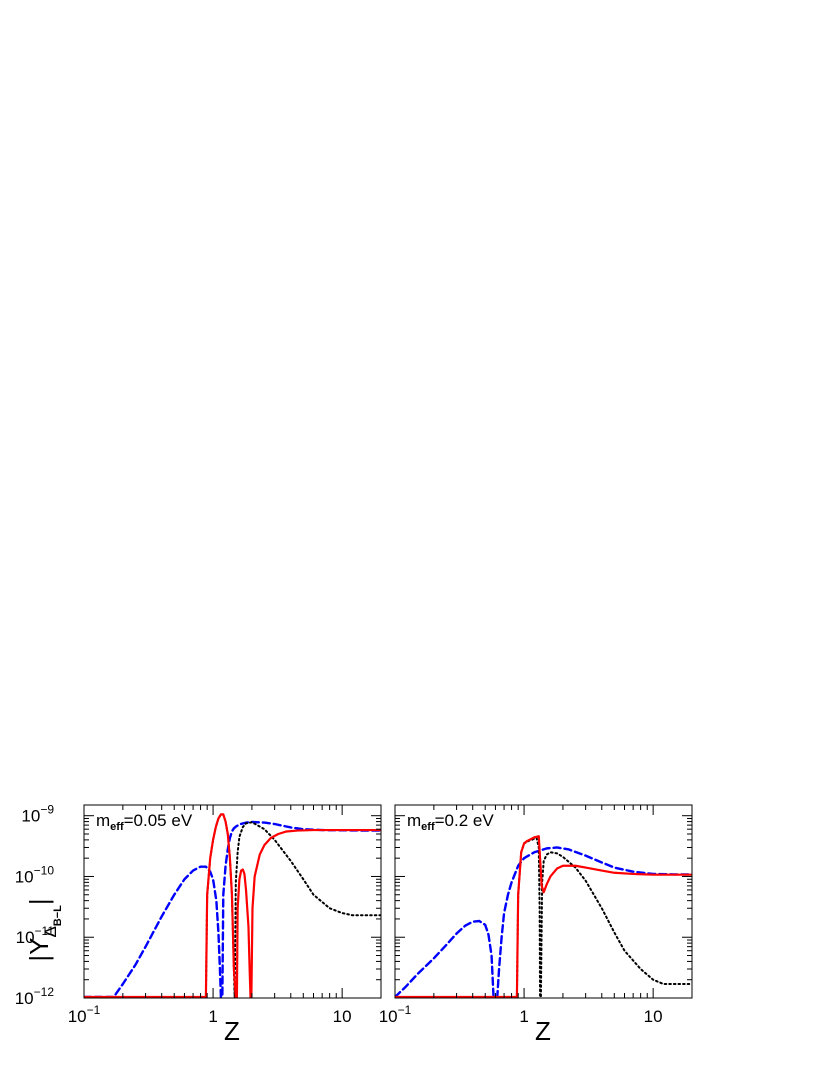  I want to click on left-x-ticks: 10−1 1 10, so click(225, 915).